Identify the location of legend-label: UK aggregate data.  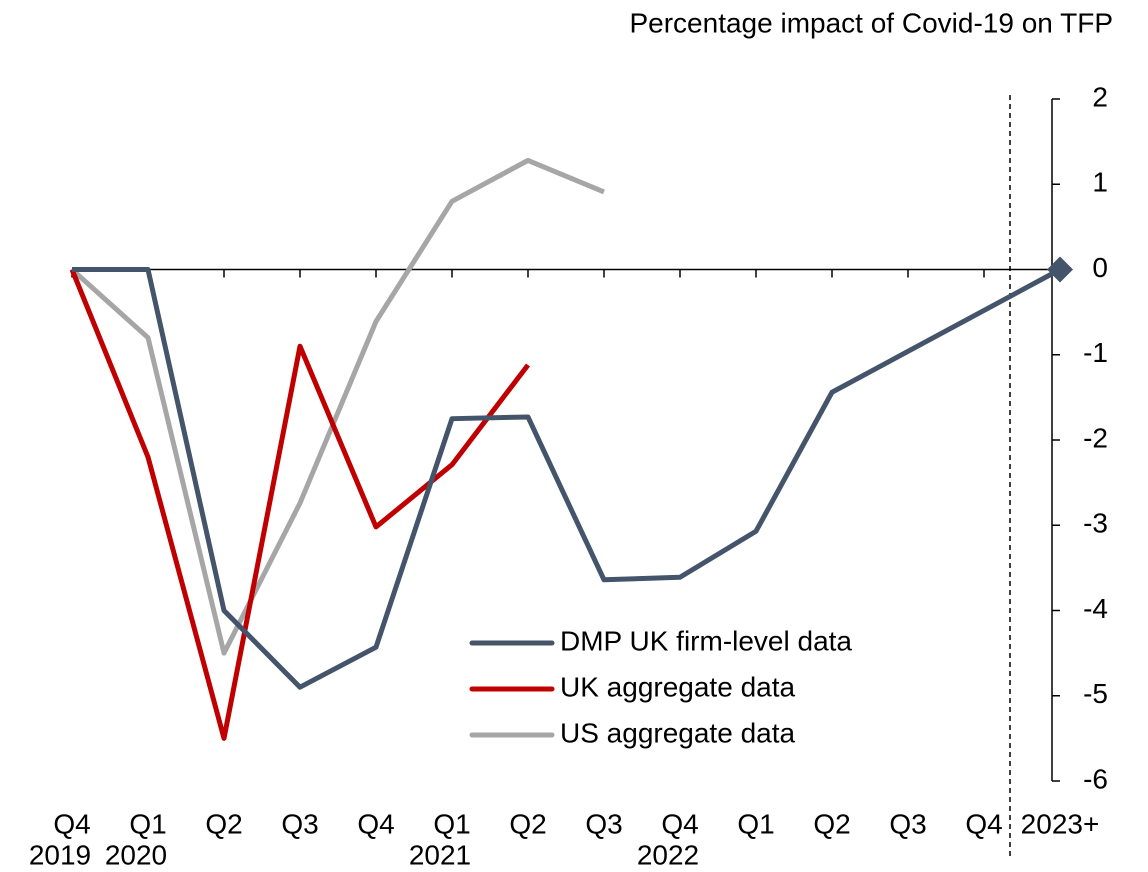
(677, 686).